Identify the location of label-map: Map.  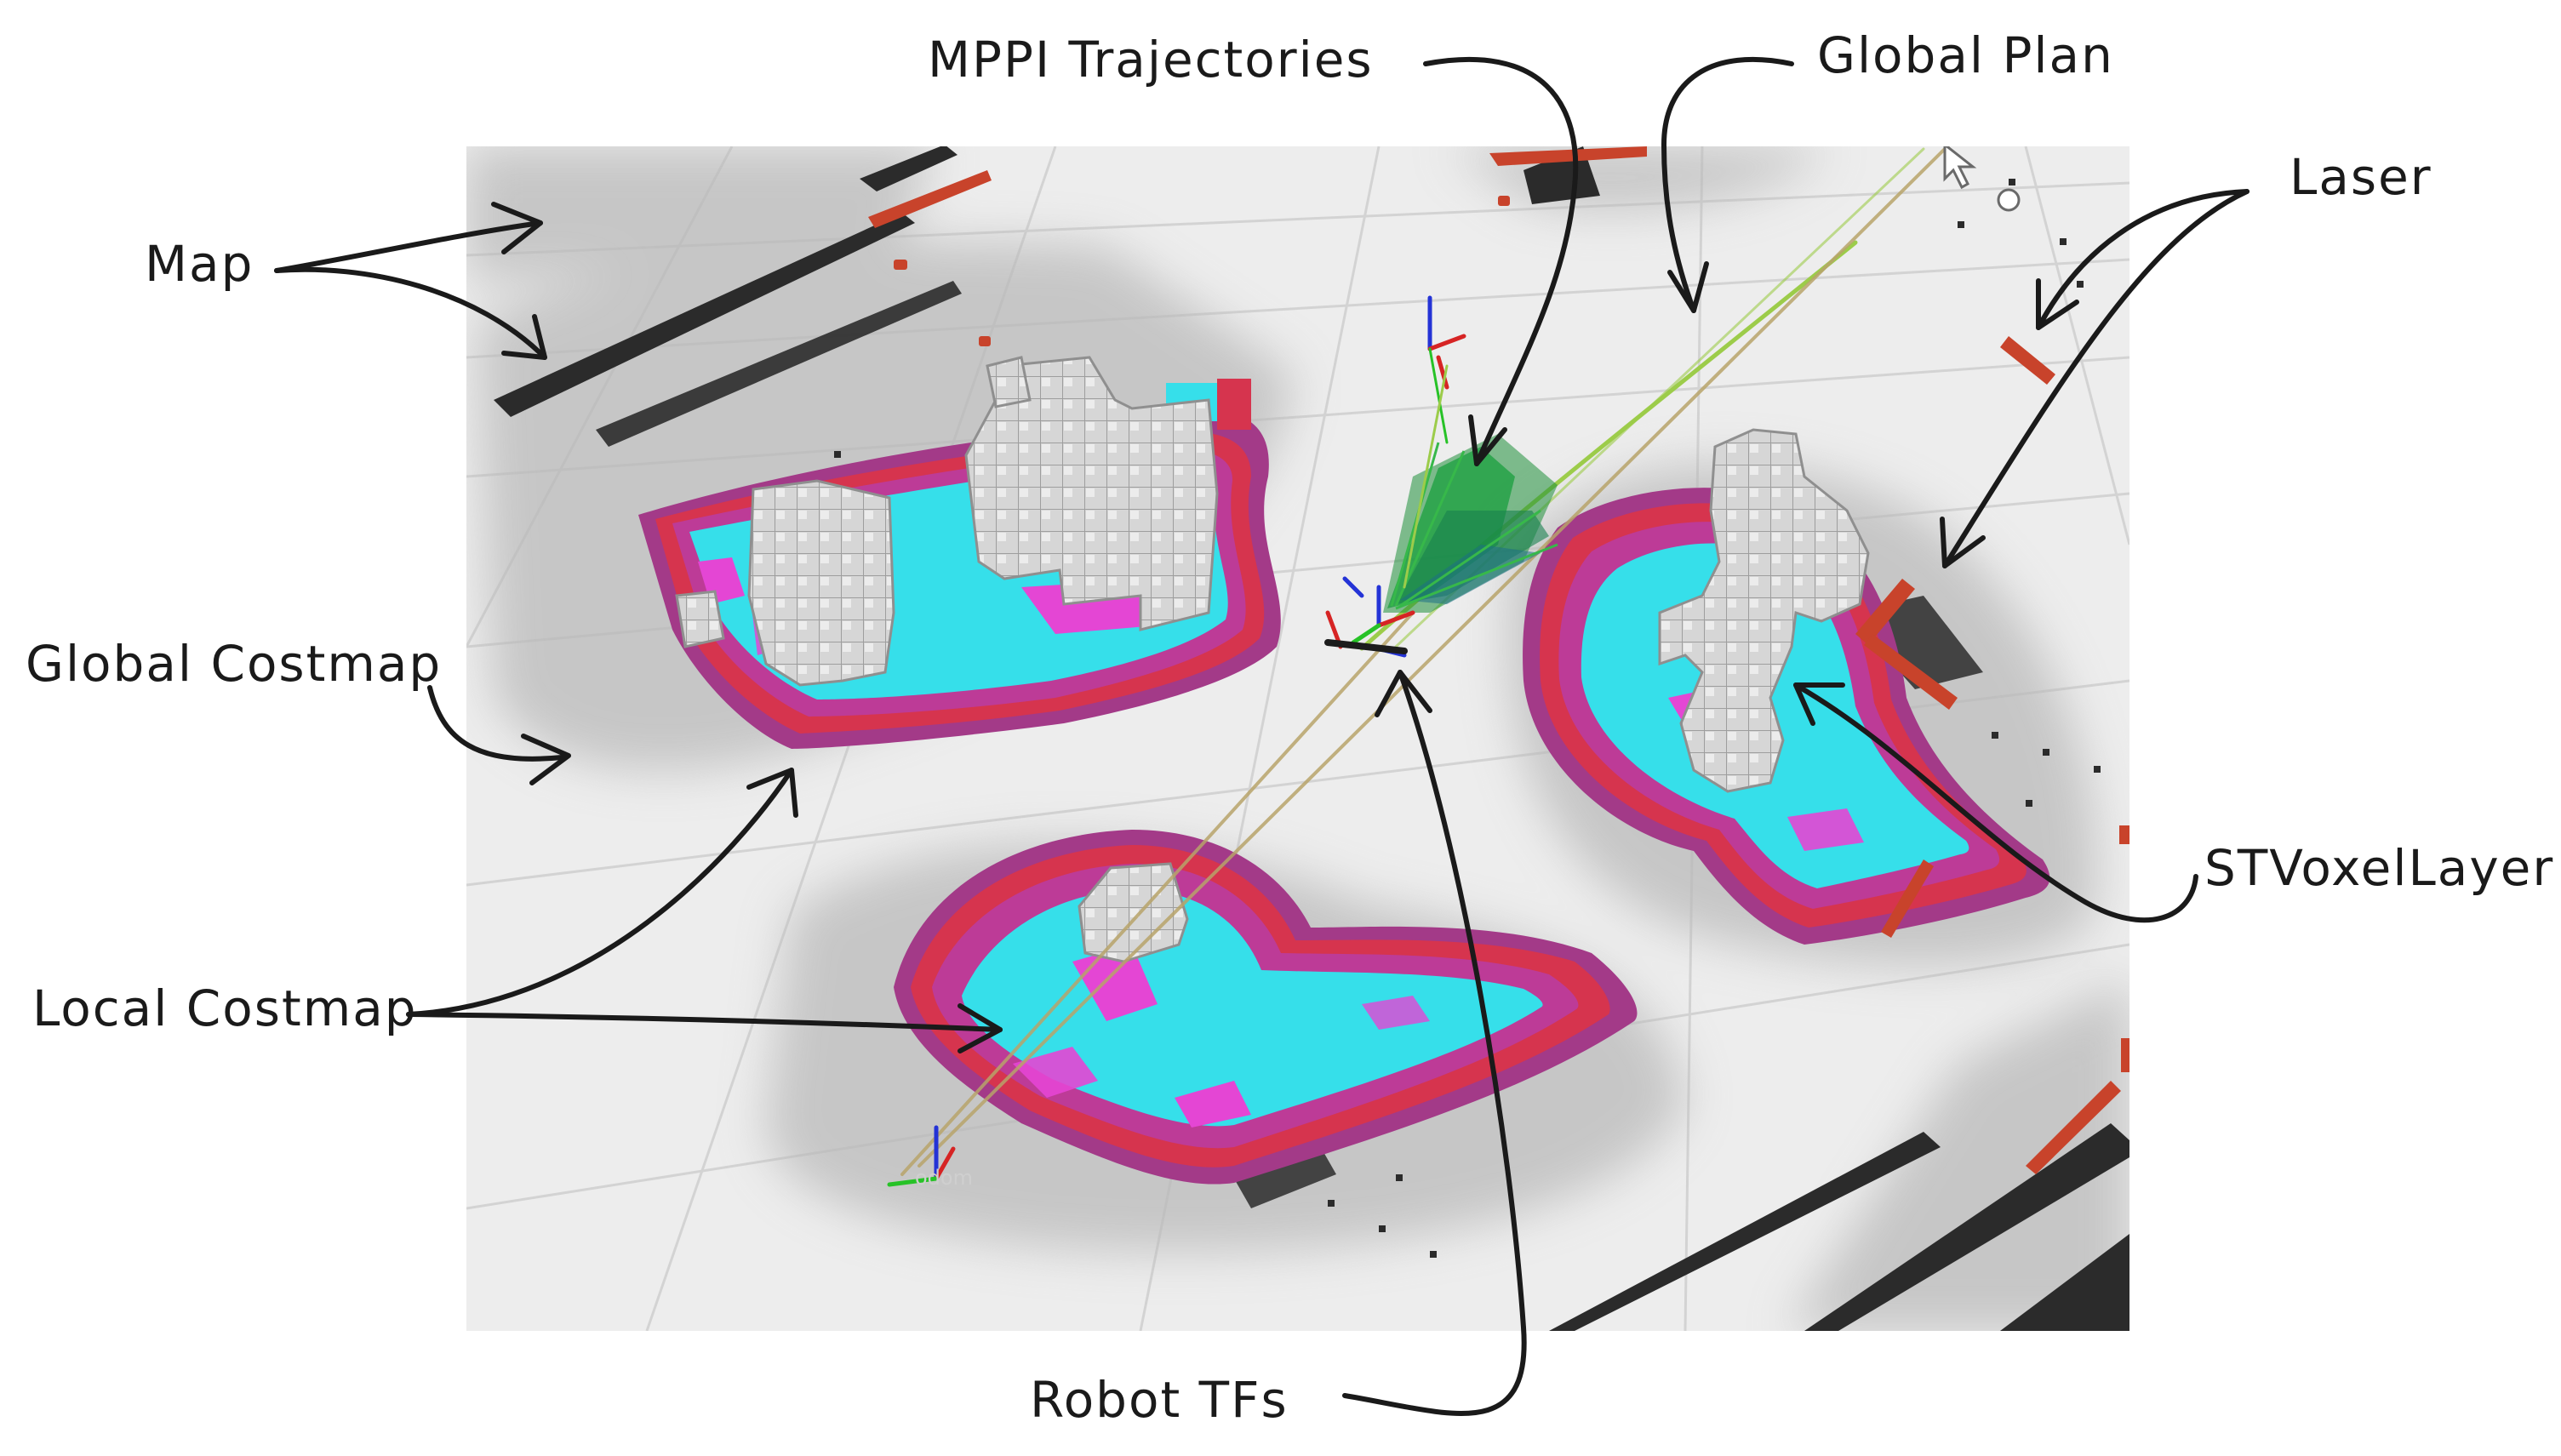
(199, 264).